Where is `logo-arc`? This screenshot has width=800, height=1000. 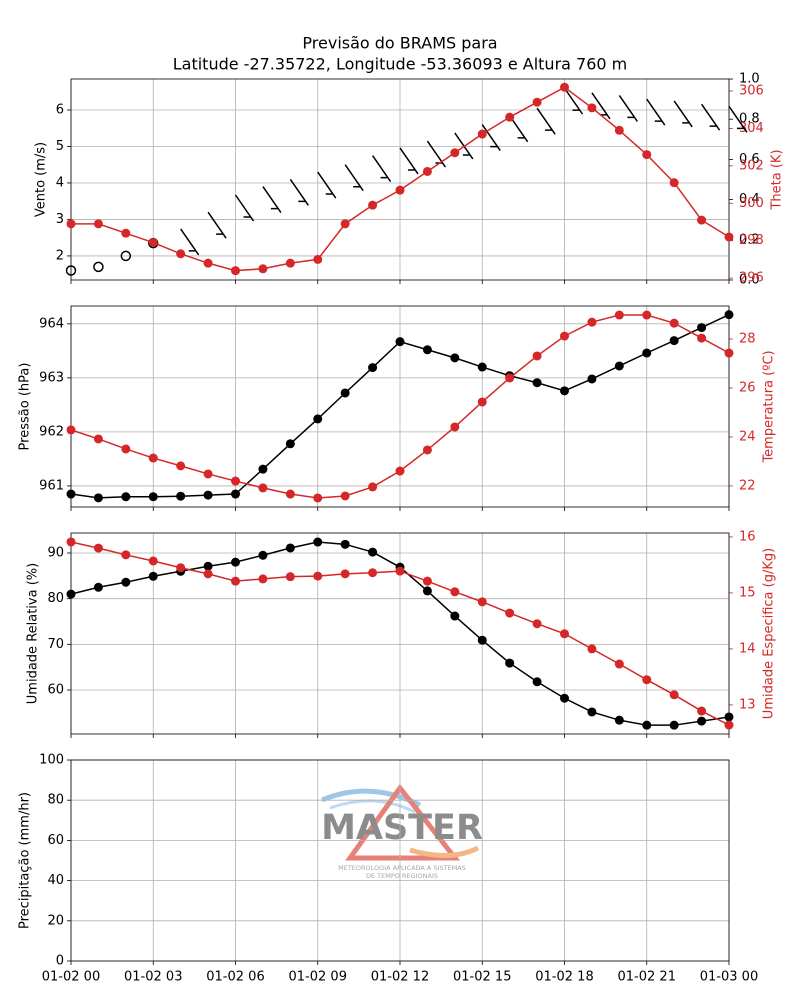
logo-arc is located at coordinates (372, 806).